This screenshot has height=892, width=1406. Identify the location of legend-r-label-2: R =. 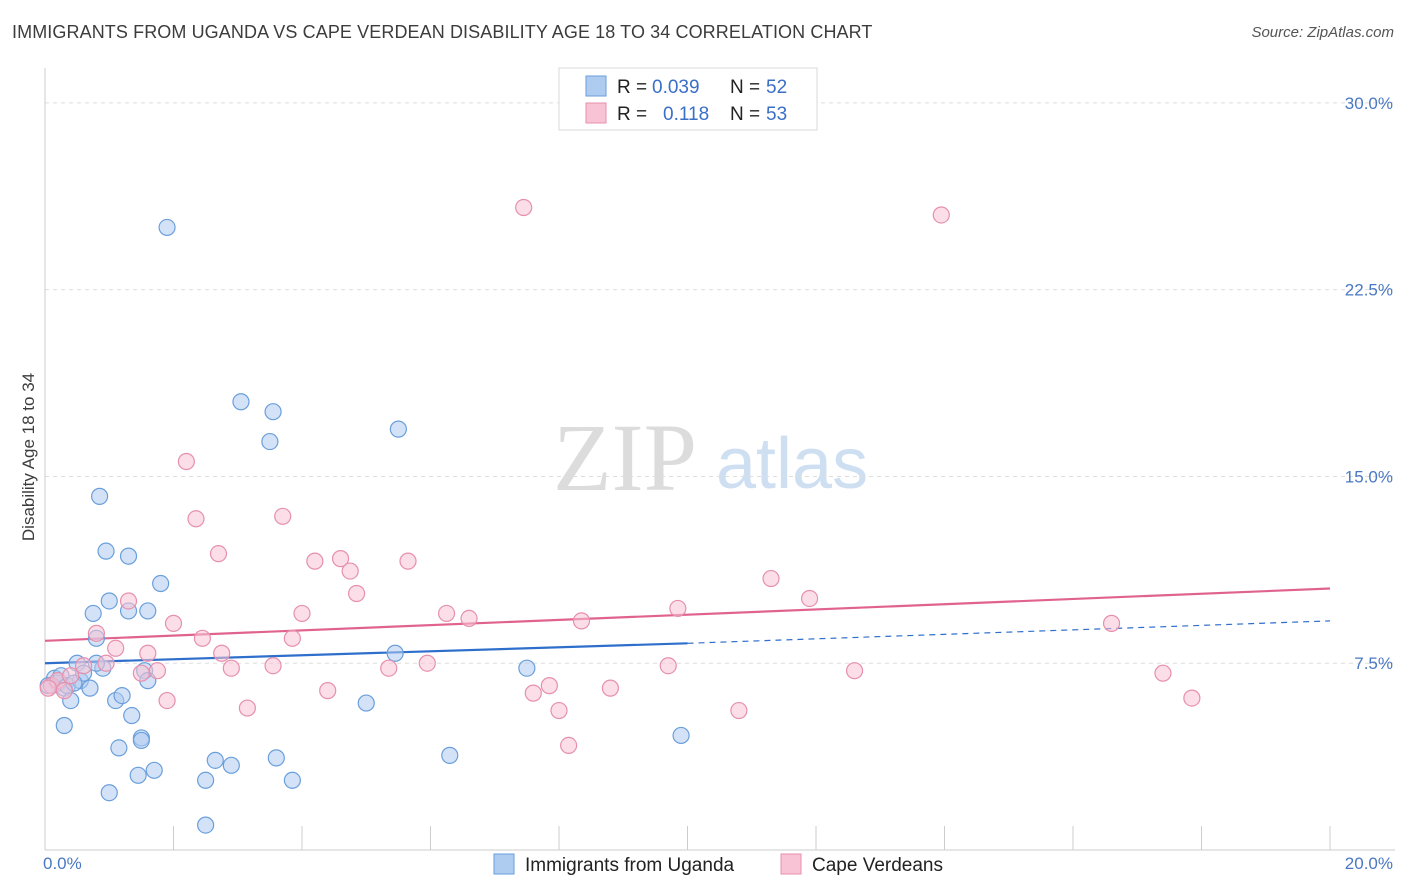
(632, 114).